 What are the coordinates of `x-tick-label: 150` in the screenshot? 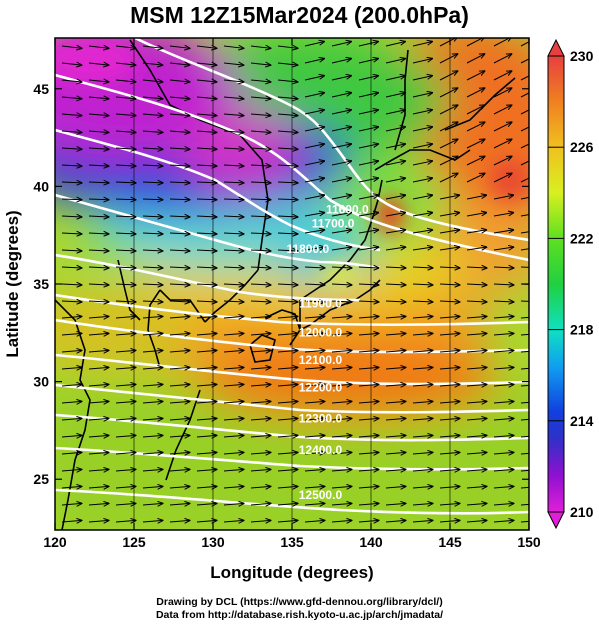 It's located at (529, 542).